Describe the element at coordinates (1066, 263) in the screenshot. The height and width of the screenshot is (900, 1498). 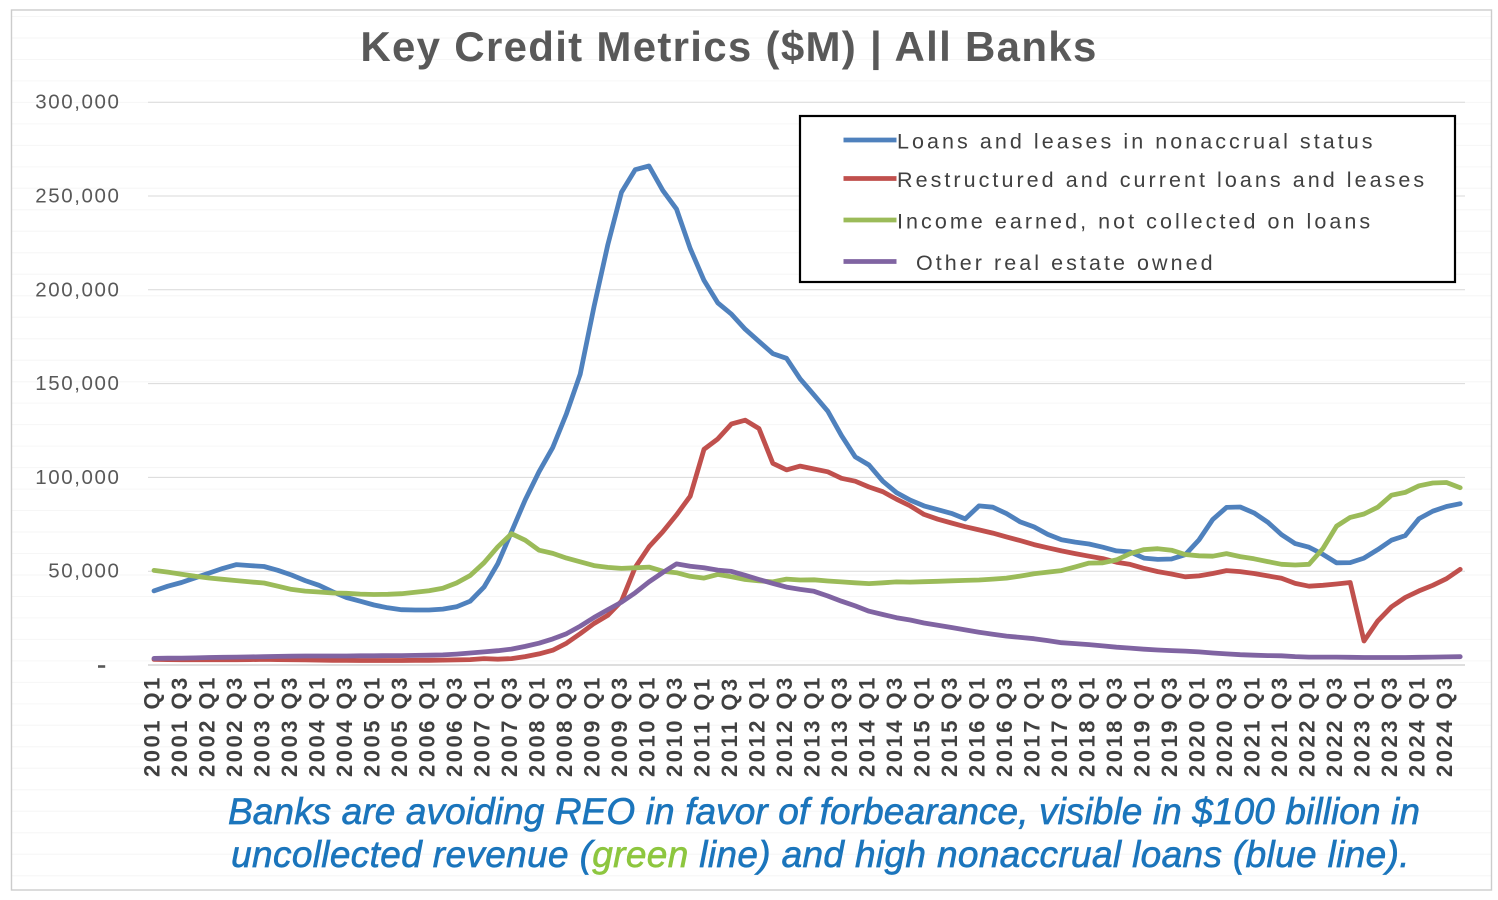
I see `svg-text: Other real estate owned` at that location.